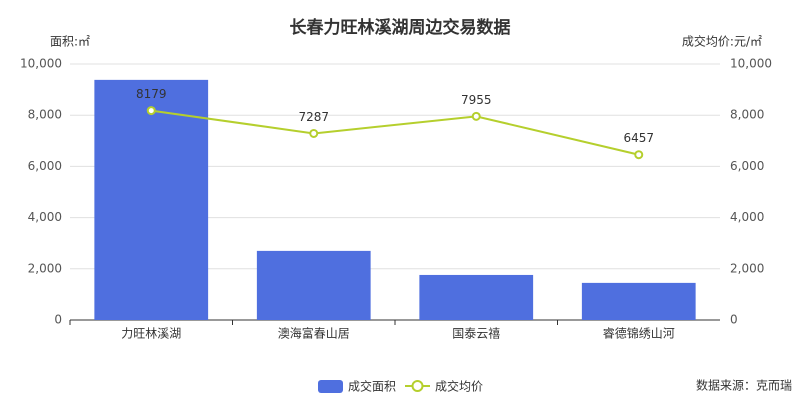  I want to click on y2-tick-label: 10,000, so click(751, 64).